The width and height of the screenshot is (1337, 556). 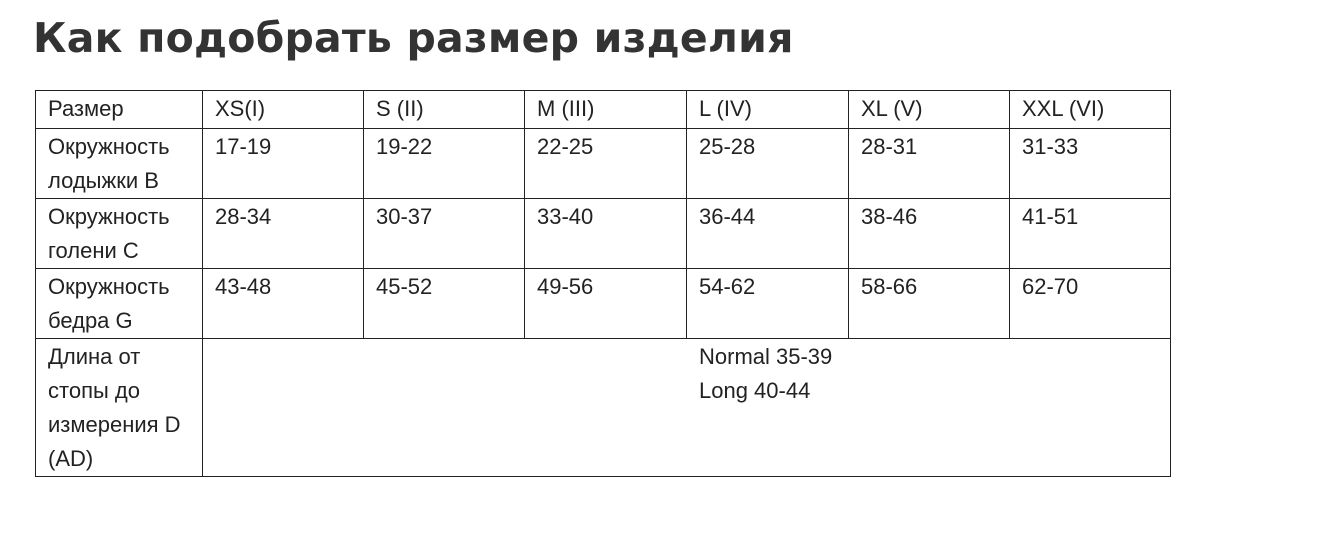 I want to click on cell: 28-31, so click(x=929, y=163).